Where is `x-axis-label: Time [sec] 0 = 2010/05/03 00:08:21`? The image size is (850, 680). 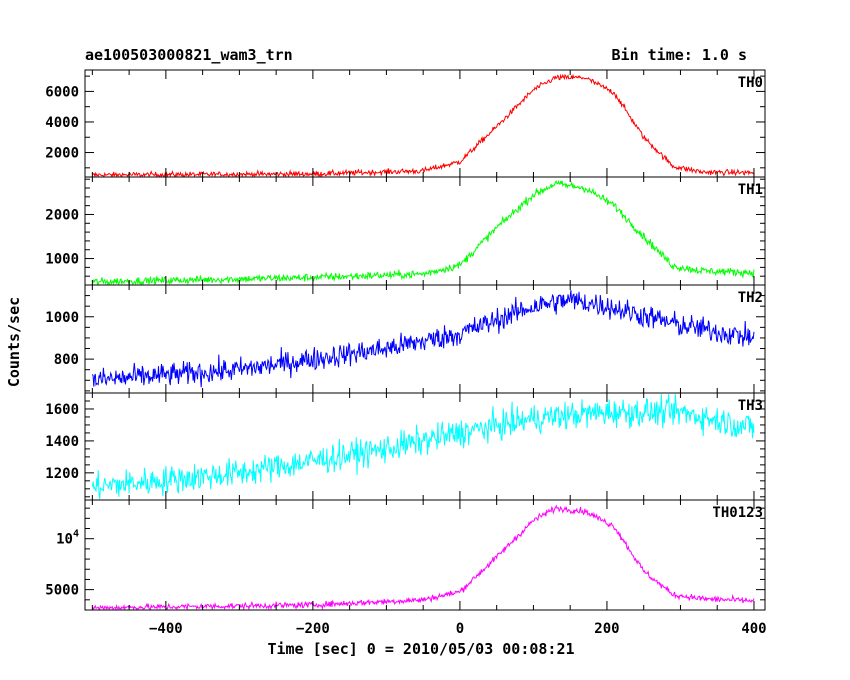
x-axis-label: Time [sec] 0 = 2010/05/03 00:08:21 is located at coordinates (420, 649).